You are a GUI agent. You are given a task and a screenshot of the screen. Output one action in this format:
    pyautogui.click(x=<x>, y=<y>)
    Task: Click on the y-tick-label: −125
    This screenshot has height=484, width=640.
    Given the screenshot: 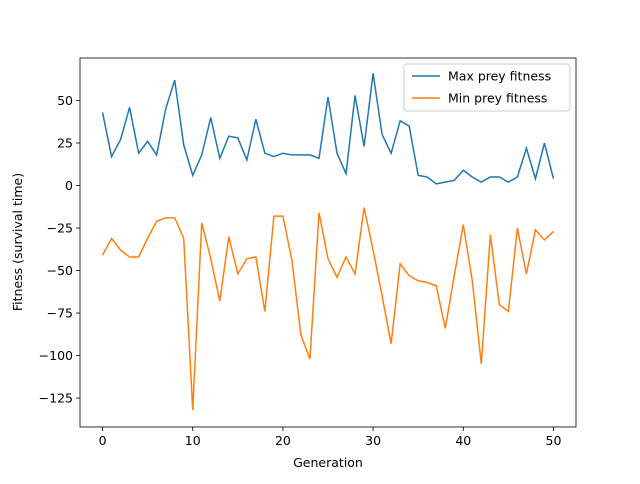 What is the action you would take?
    pyautogui.click(x=56, y=398)
    